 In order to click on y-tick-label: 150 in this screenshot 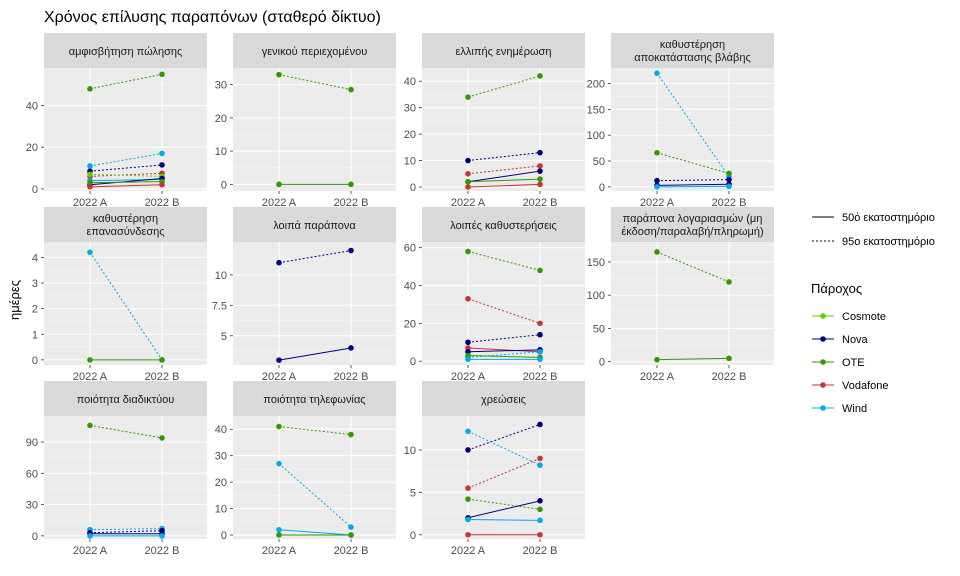, I will do `click(596, 263)`.